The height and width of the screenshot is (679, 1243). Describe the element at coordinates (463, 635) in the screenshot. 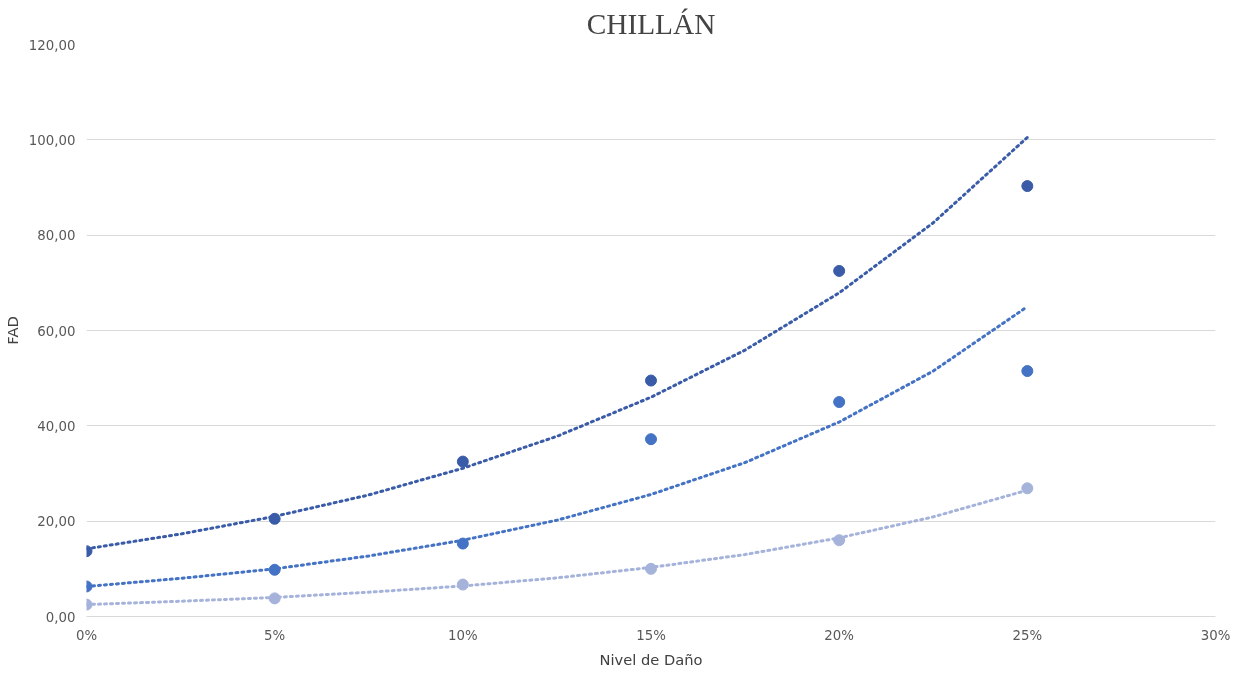

I see `x-tick-label: 10%` at that location.